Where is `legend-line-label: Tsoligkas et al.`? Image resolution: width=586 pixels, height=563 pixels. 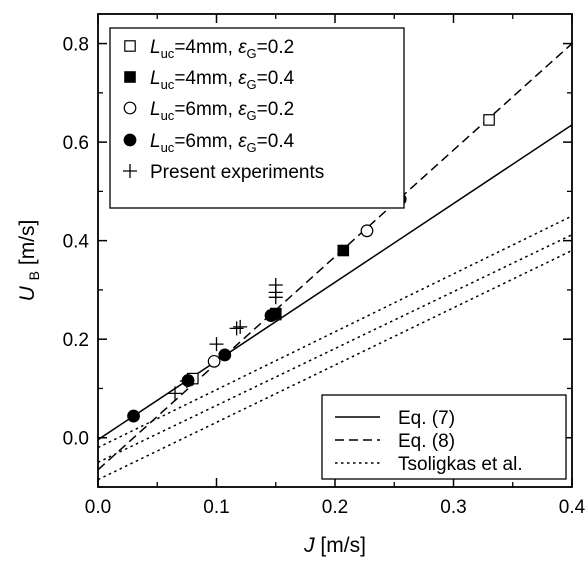
legend-line-label: Tsoligkas et al. is located at coordinates (460, 464).